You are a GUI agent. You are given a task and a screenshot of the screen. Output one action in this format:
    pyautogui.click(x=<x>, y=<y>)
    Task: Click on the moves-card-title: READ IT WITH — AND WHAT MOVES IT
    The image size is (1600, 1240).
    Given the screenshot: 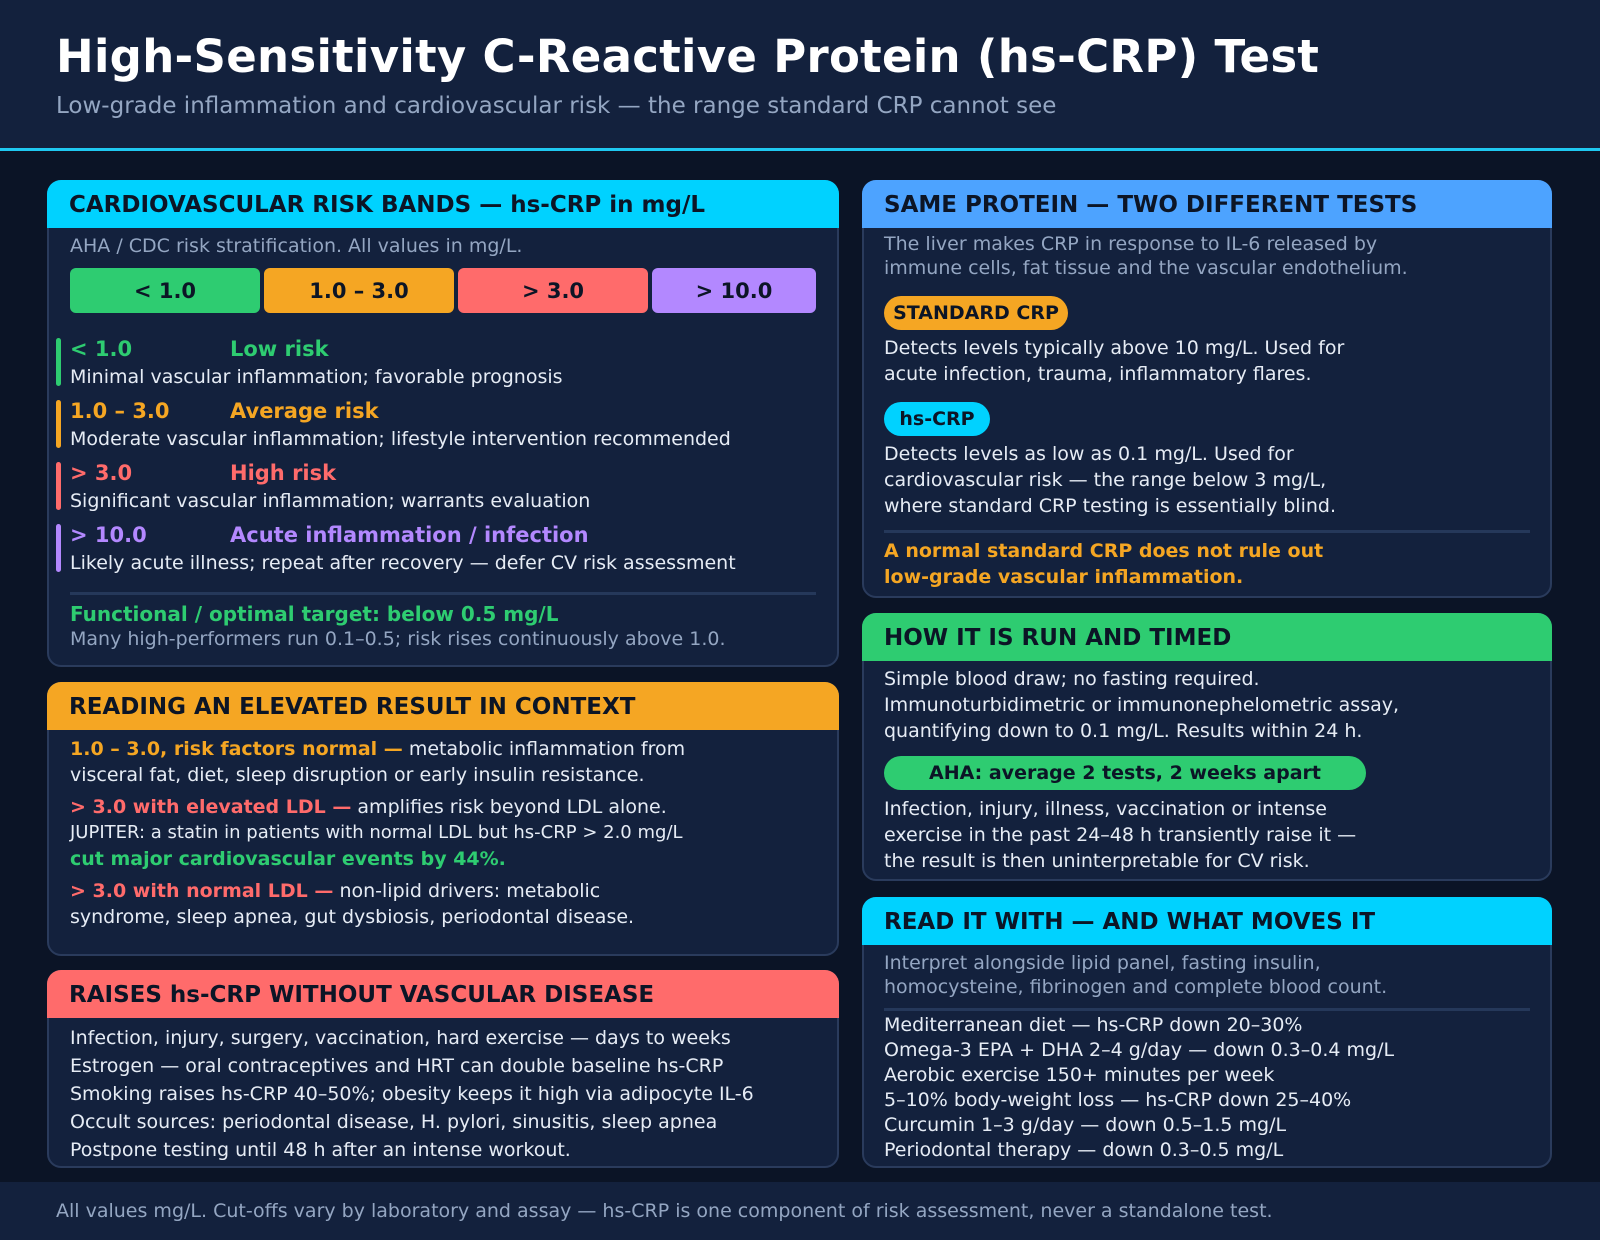 What is the action you would take?
    pyautogui.click(x=1207, y=921)
    